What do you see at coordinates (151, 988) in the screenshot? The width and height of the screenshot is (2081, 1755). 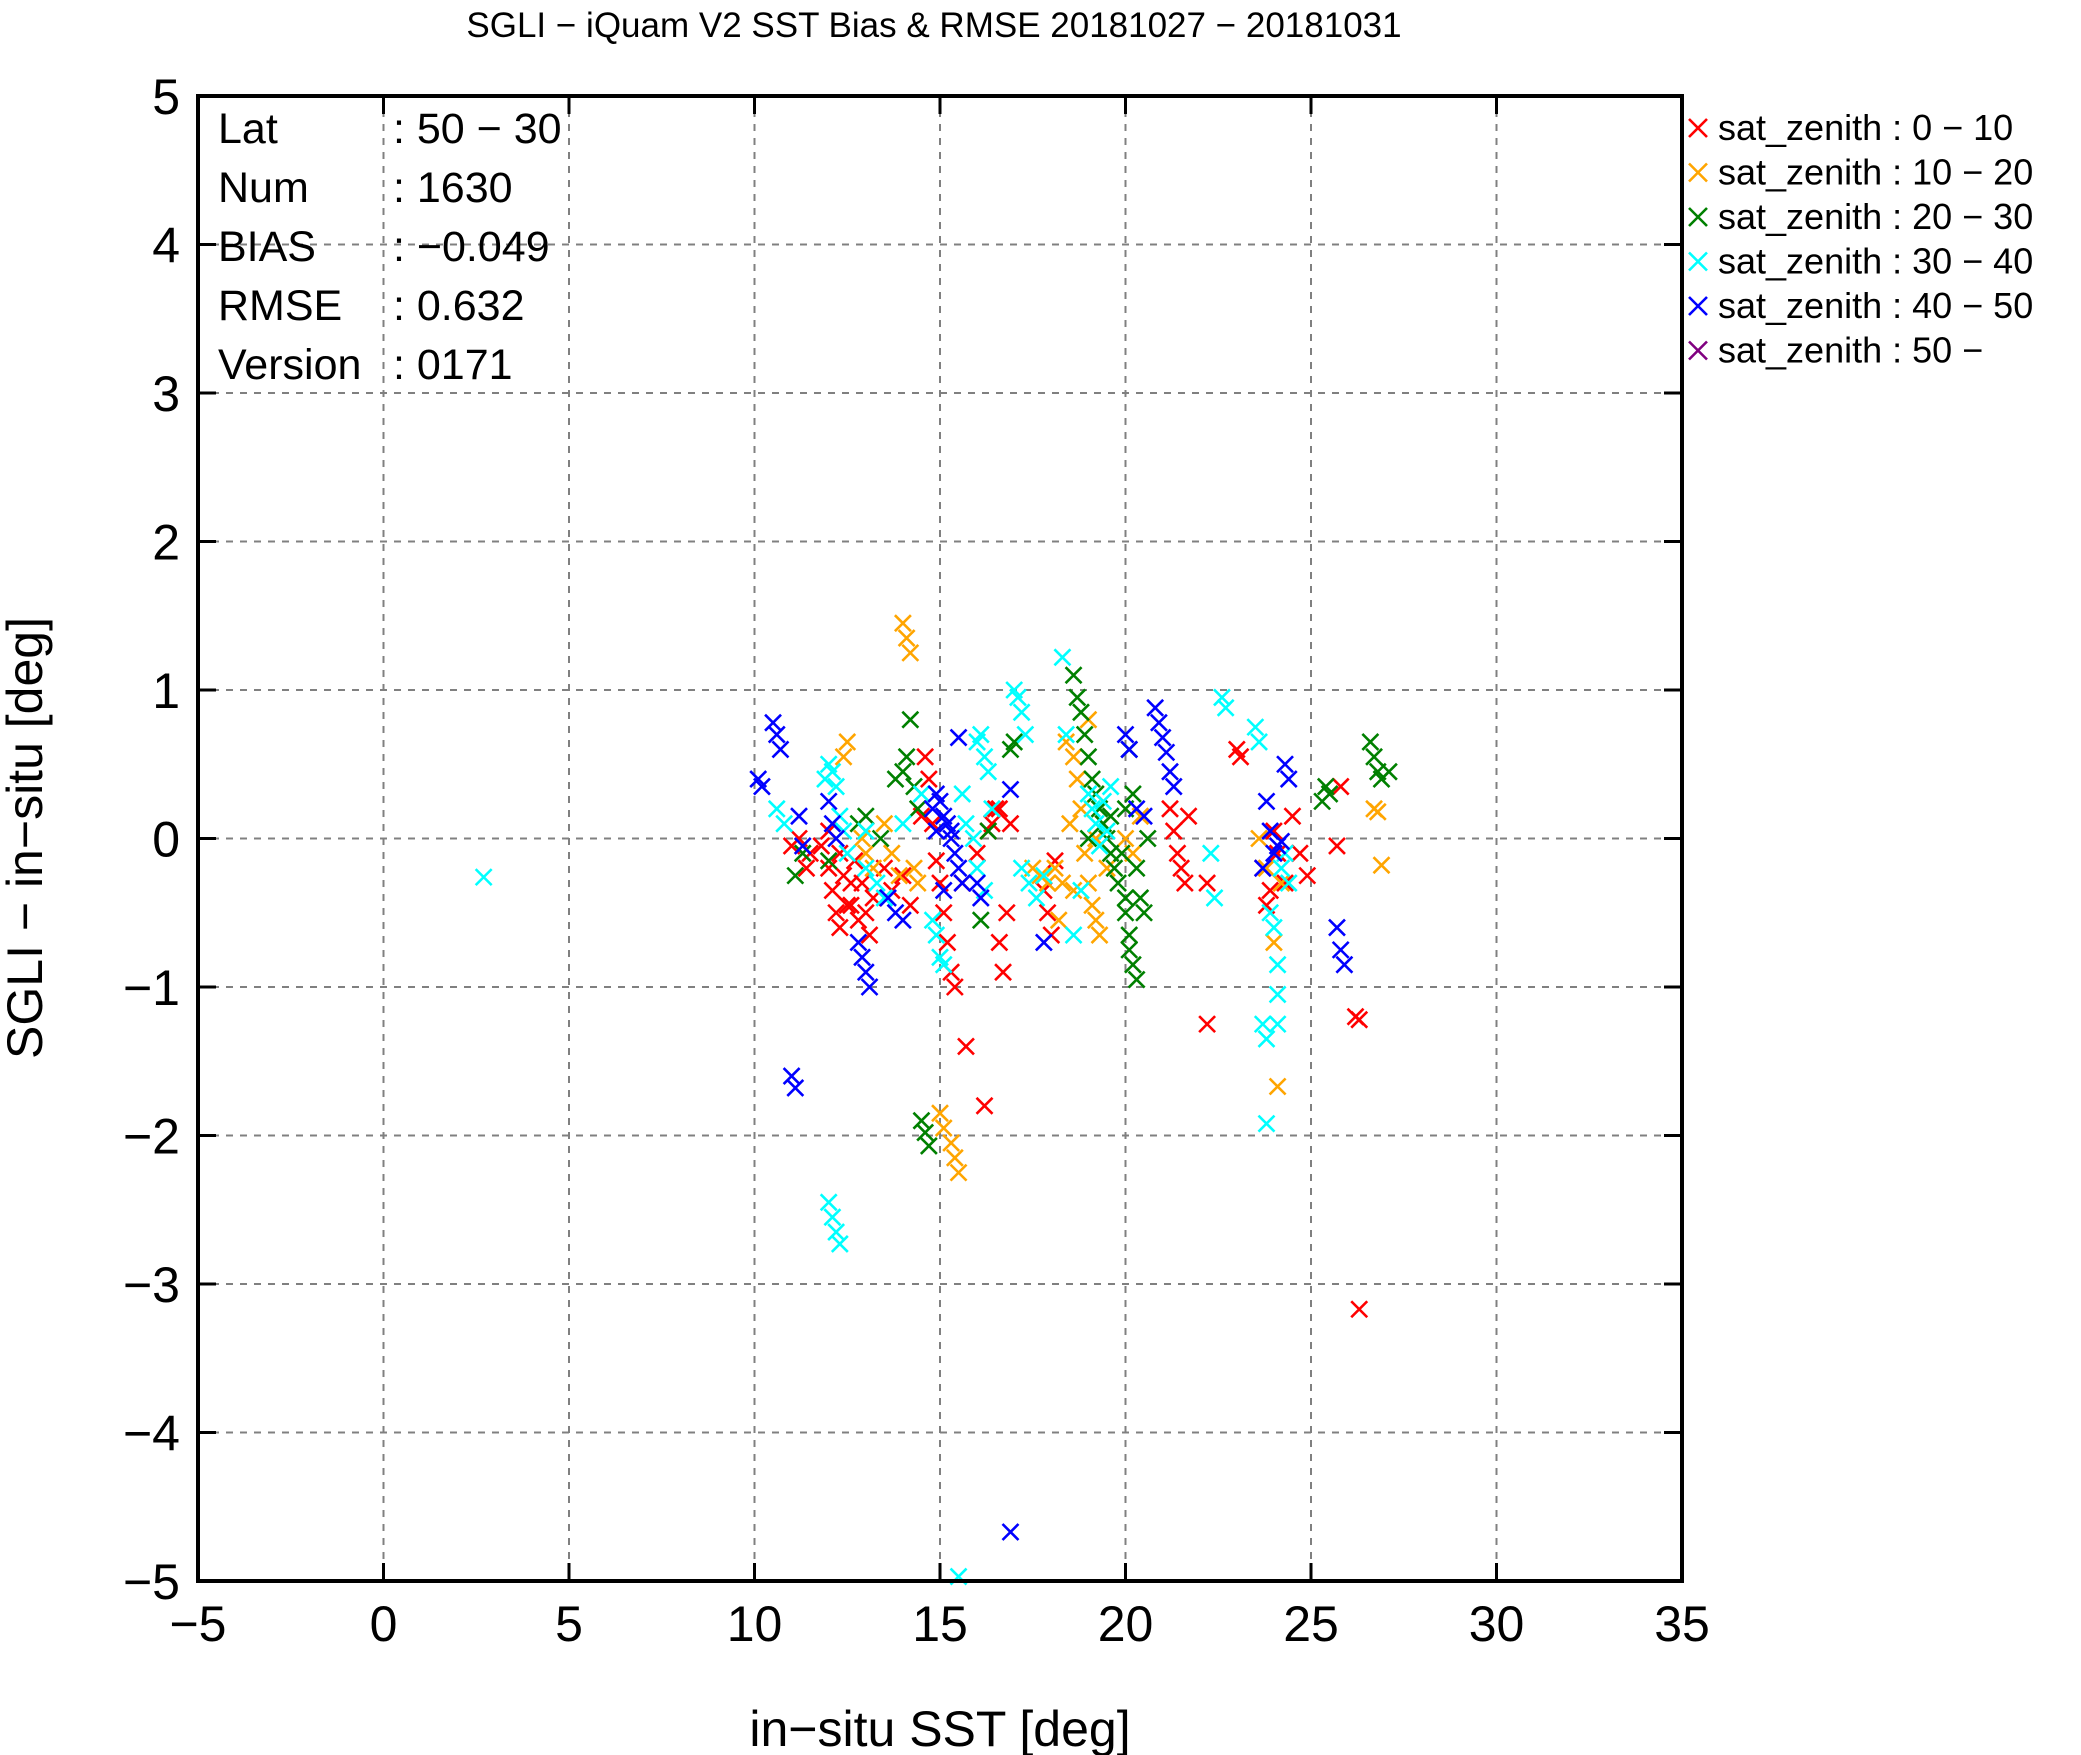 I see `y-tick-label: −1` at bounding box center [151, 988].